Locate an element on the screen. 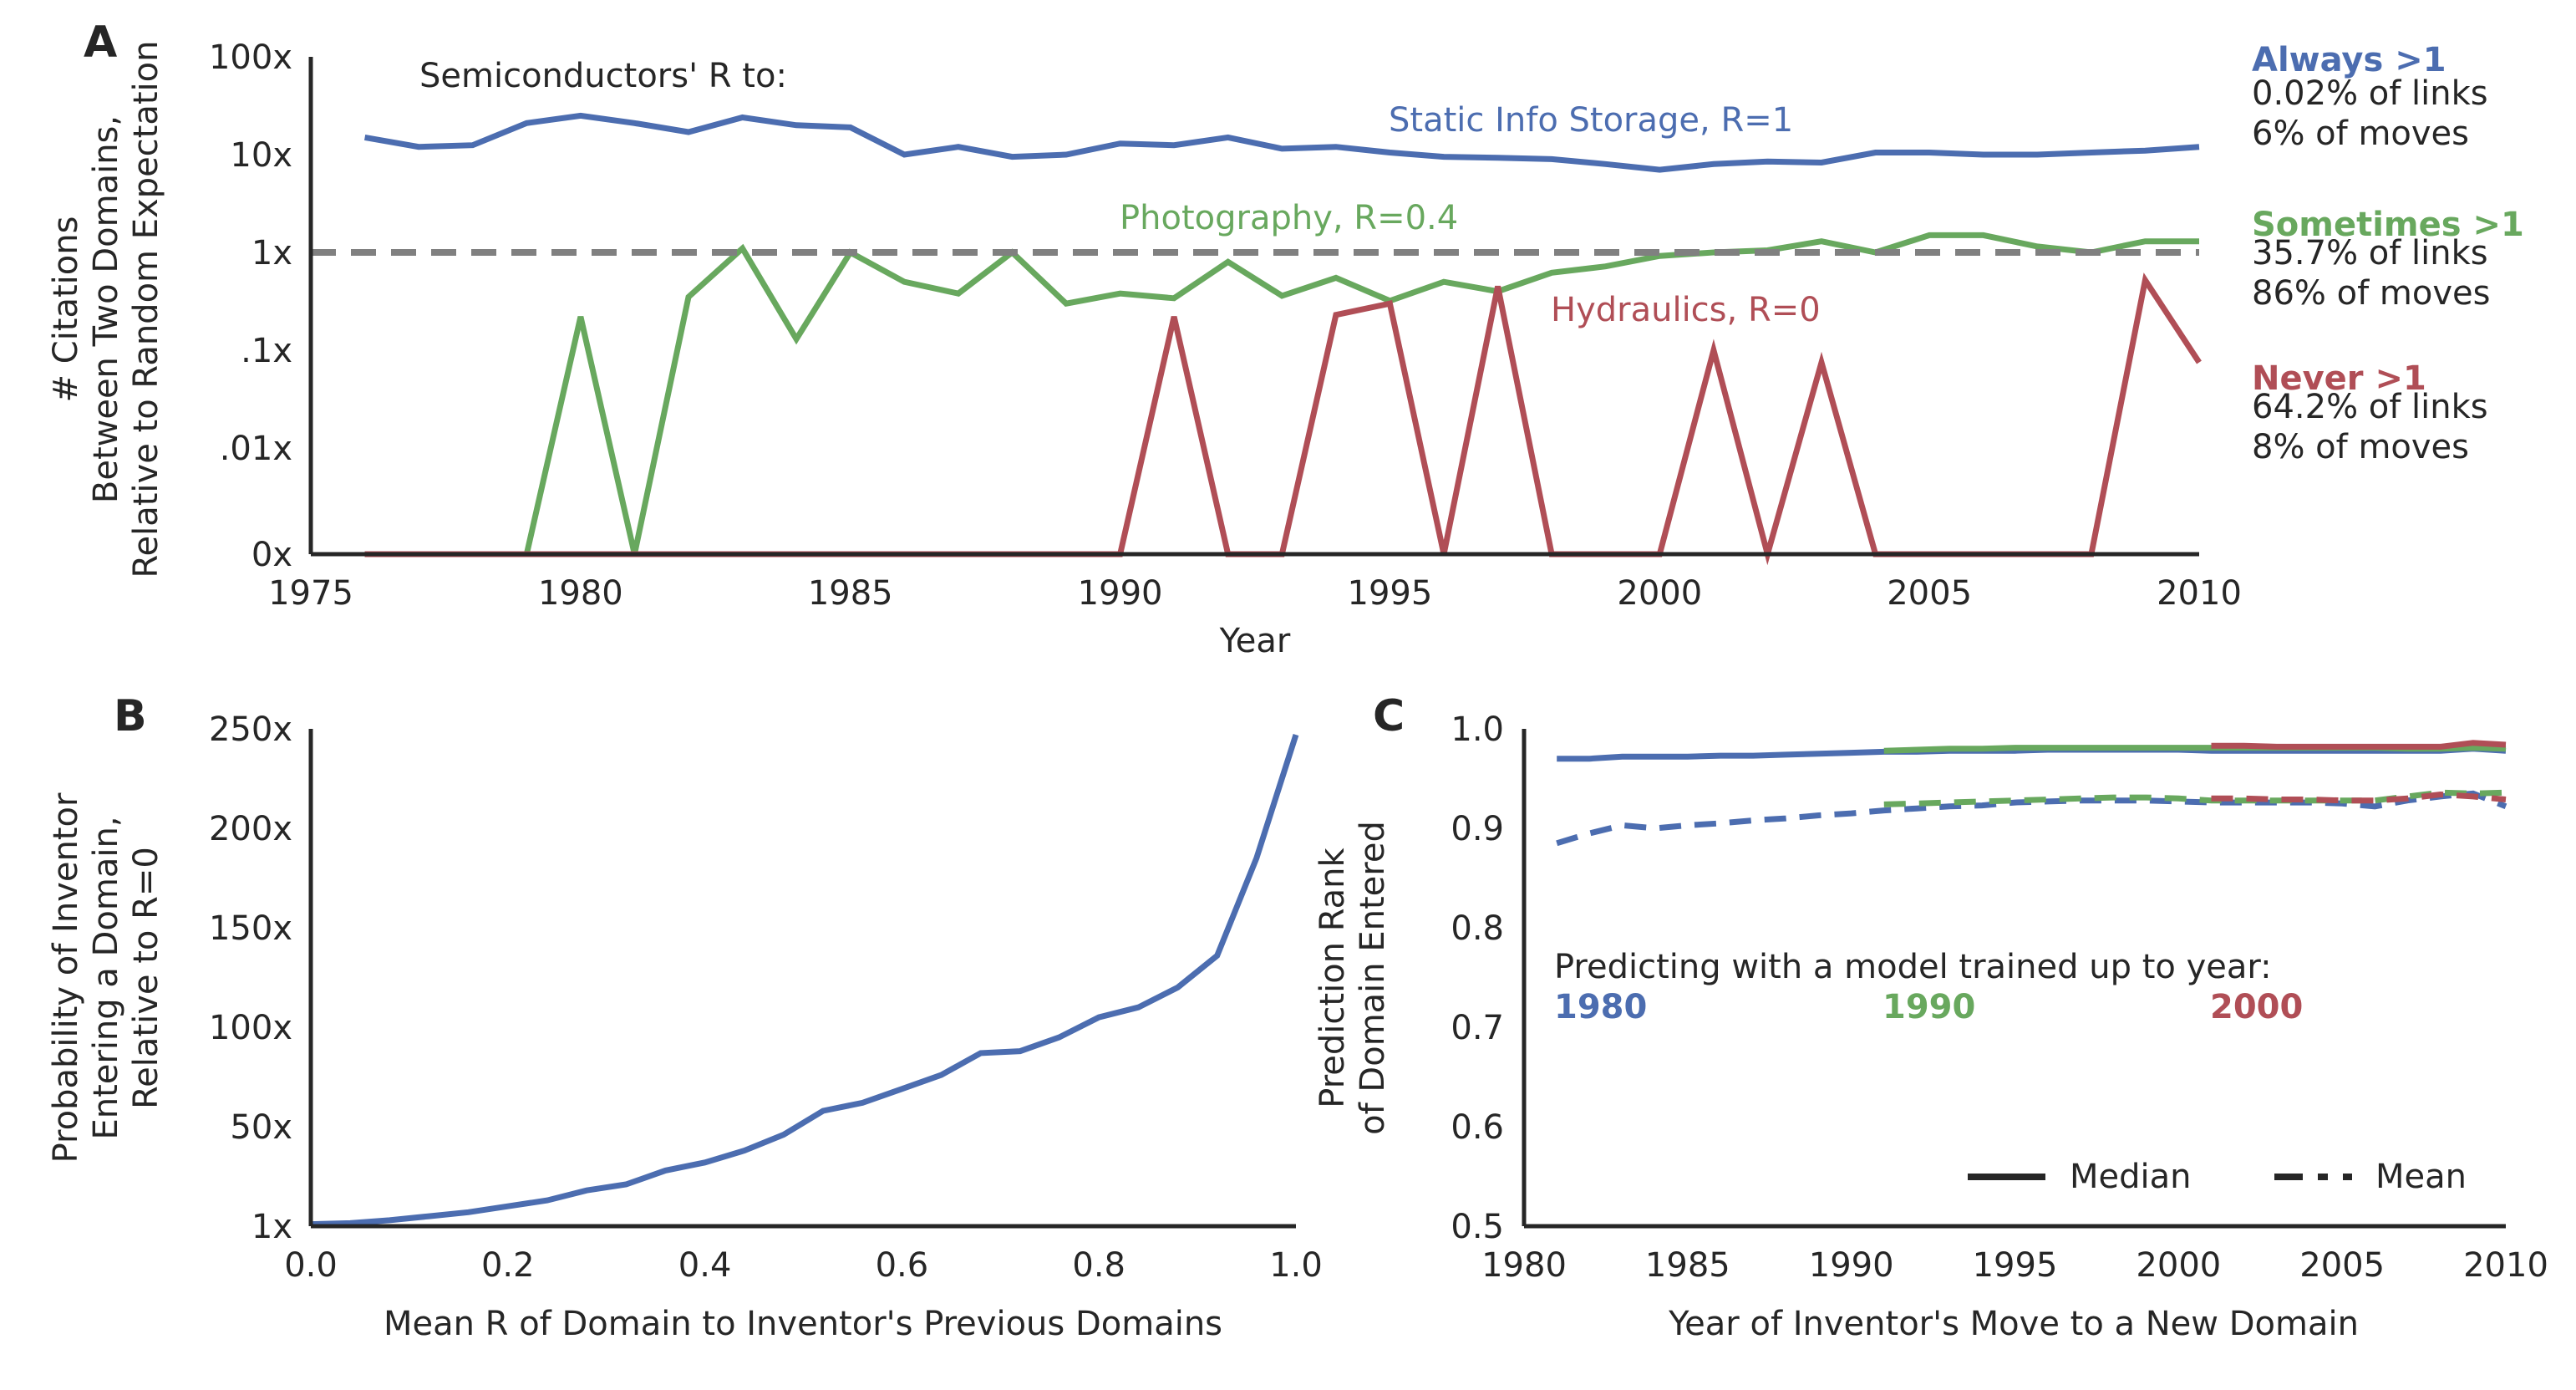 The image size is (2576, 1390). model-year-1990: 1990 is located at coordinates (1928, 1007).